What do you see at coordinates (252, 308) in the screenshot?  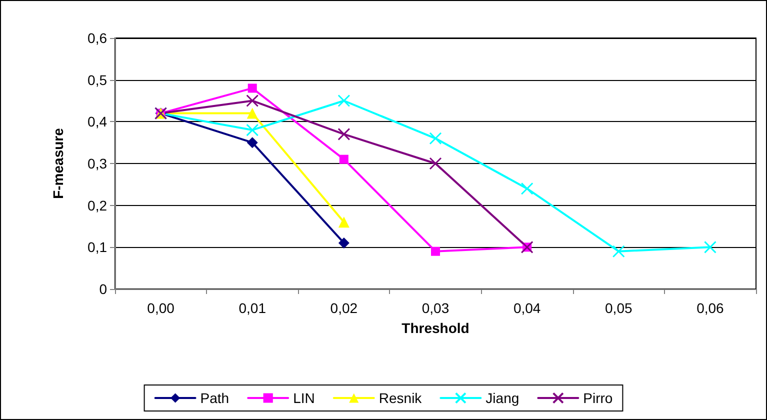 I see `x-tick-label: 0,01` at bounding box center [252, 308].